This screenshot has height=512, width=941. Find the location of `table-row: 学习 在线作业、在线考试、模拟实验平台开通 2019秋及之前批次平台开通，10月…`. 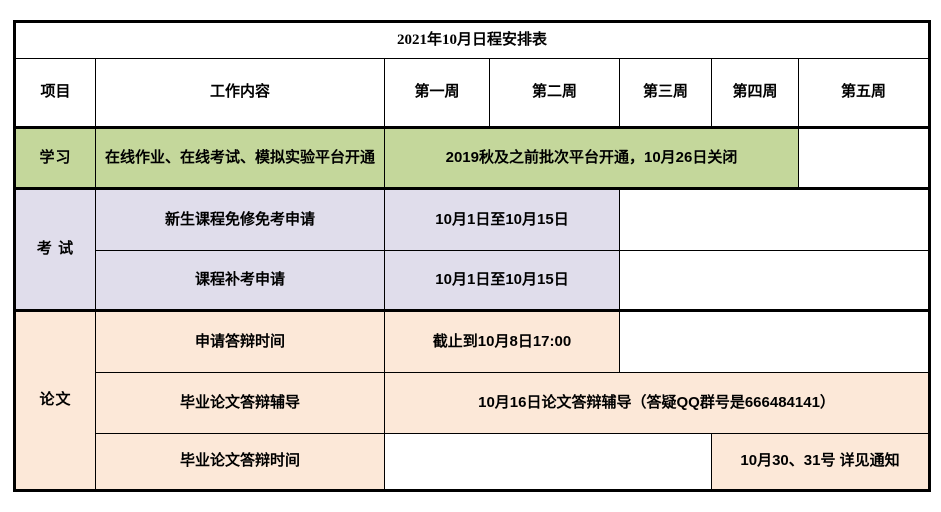

table-row: 学习 在线作业、在线考试、模拟实验平台开通 2019秋及之前批次平台开通，10月… is located at coordinates (472, 157).